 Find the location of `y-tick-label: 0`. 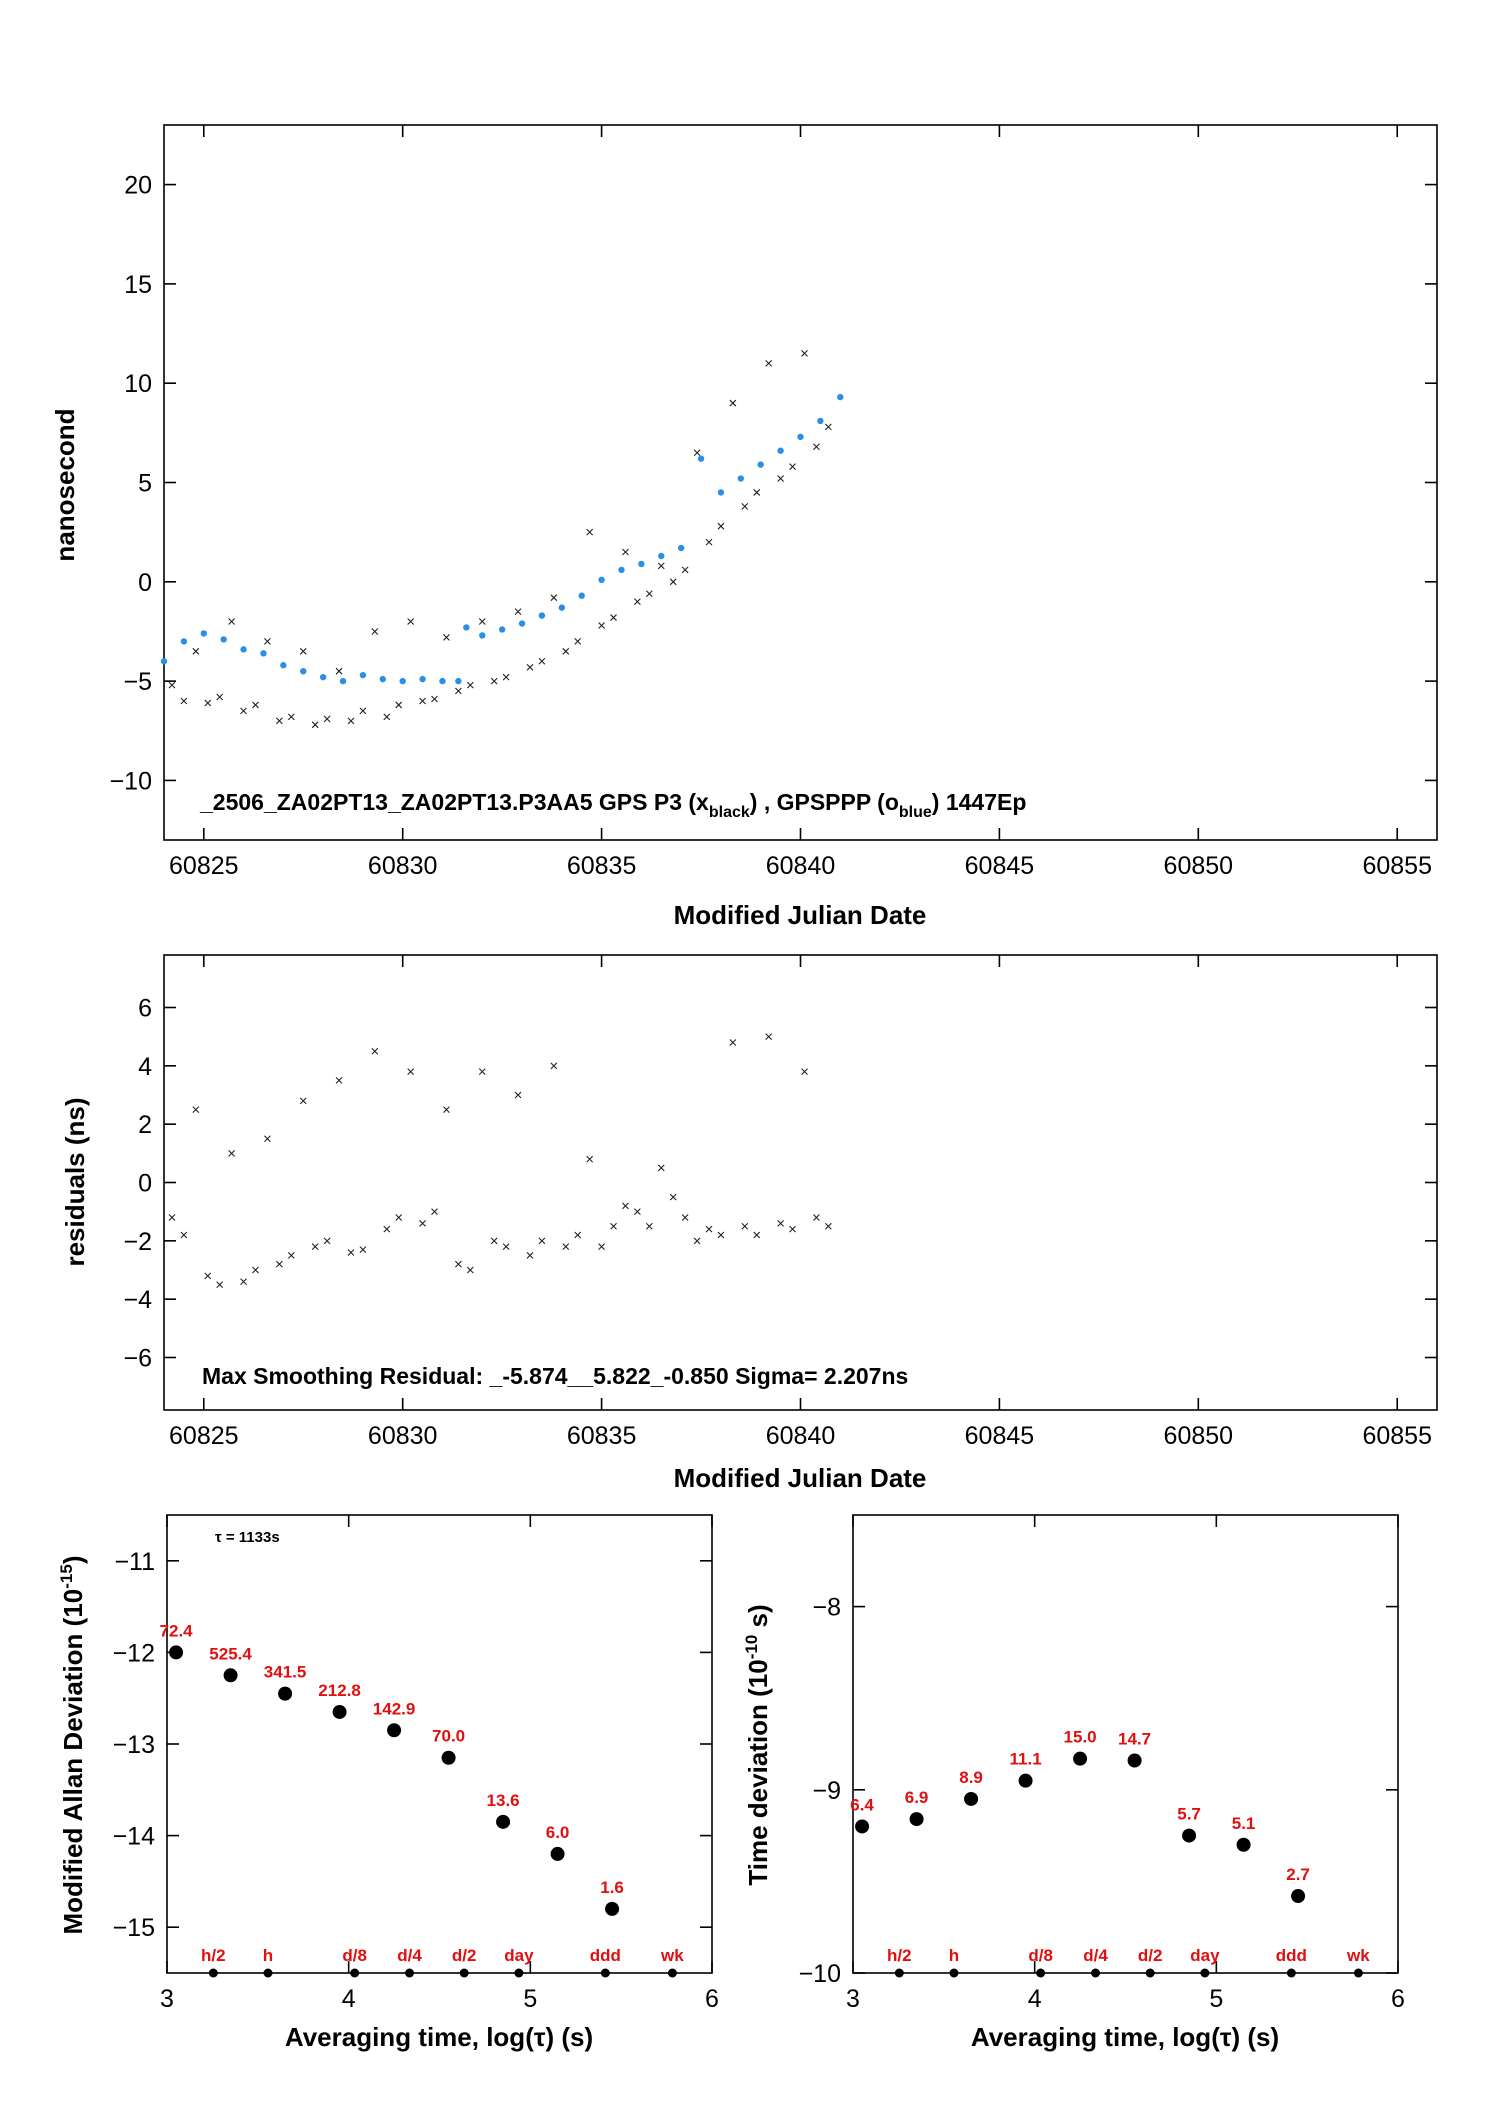

y-tick-label: 0 is located at coordinates (145, 583).